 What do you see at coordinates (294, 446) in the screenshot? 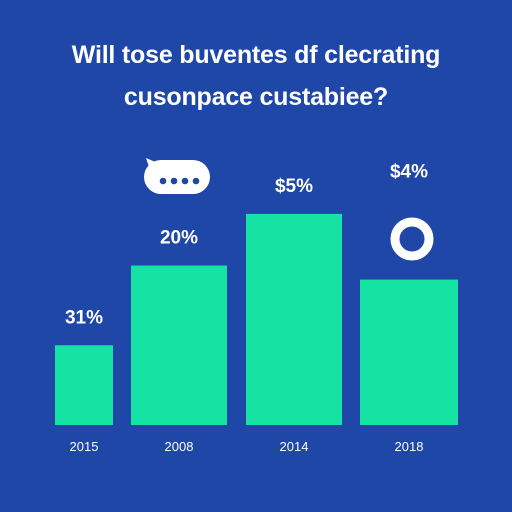
I see `x-tick-2014: 2014` at bounding box center [294, 446].